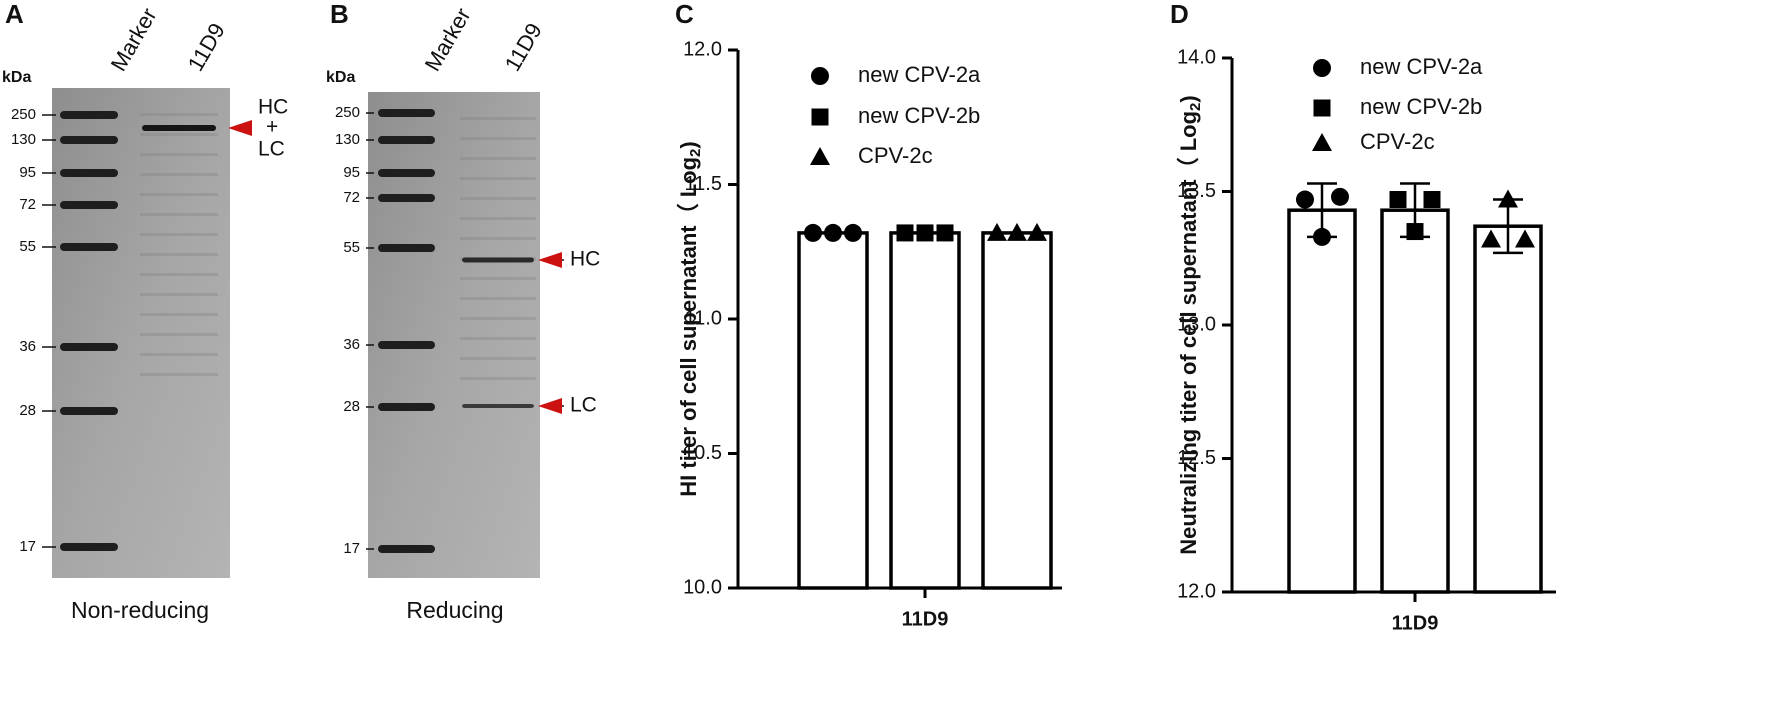 This screenshot has width=1770, height=714. What do you see at coordinates (919, 115) in the screenshot?
I see `legend-label: new CPV-2b` at bounding box center [919, 115].